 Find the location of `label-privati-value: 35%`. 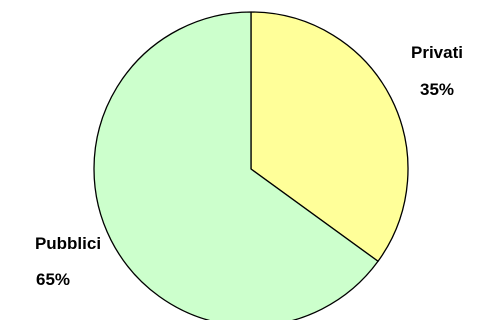

label-privati-value: 35% is located at coordinates (437, 89).